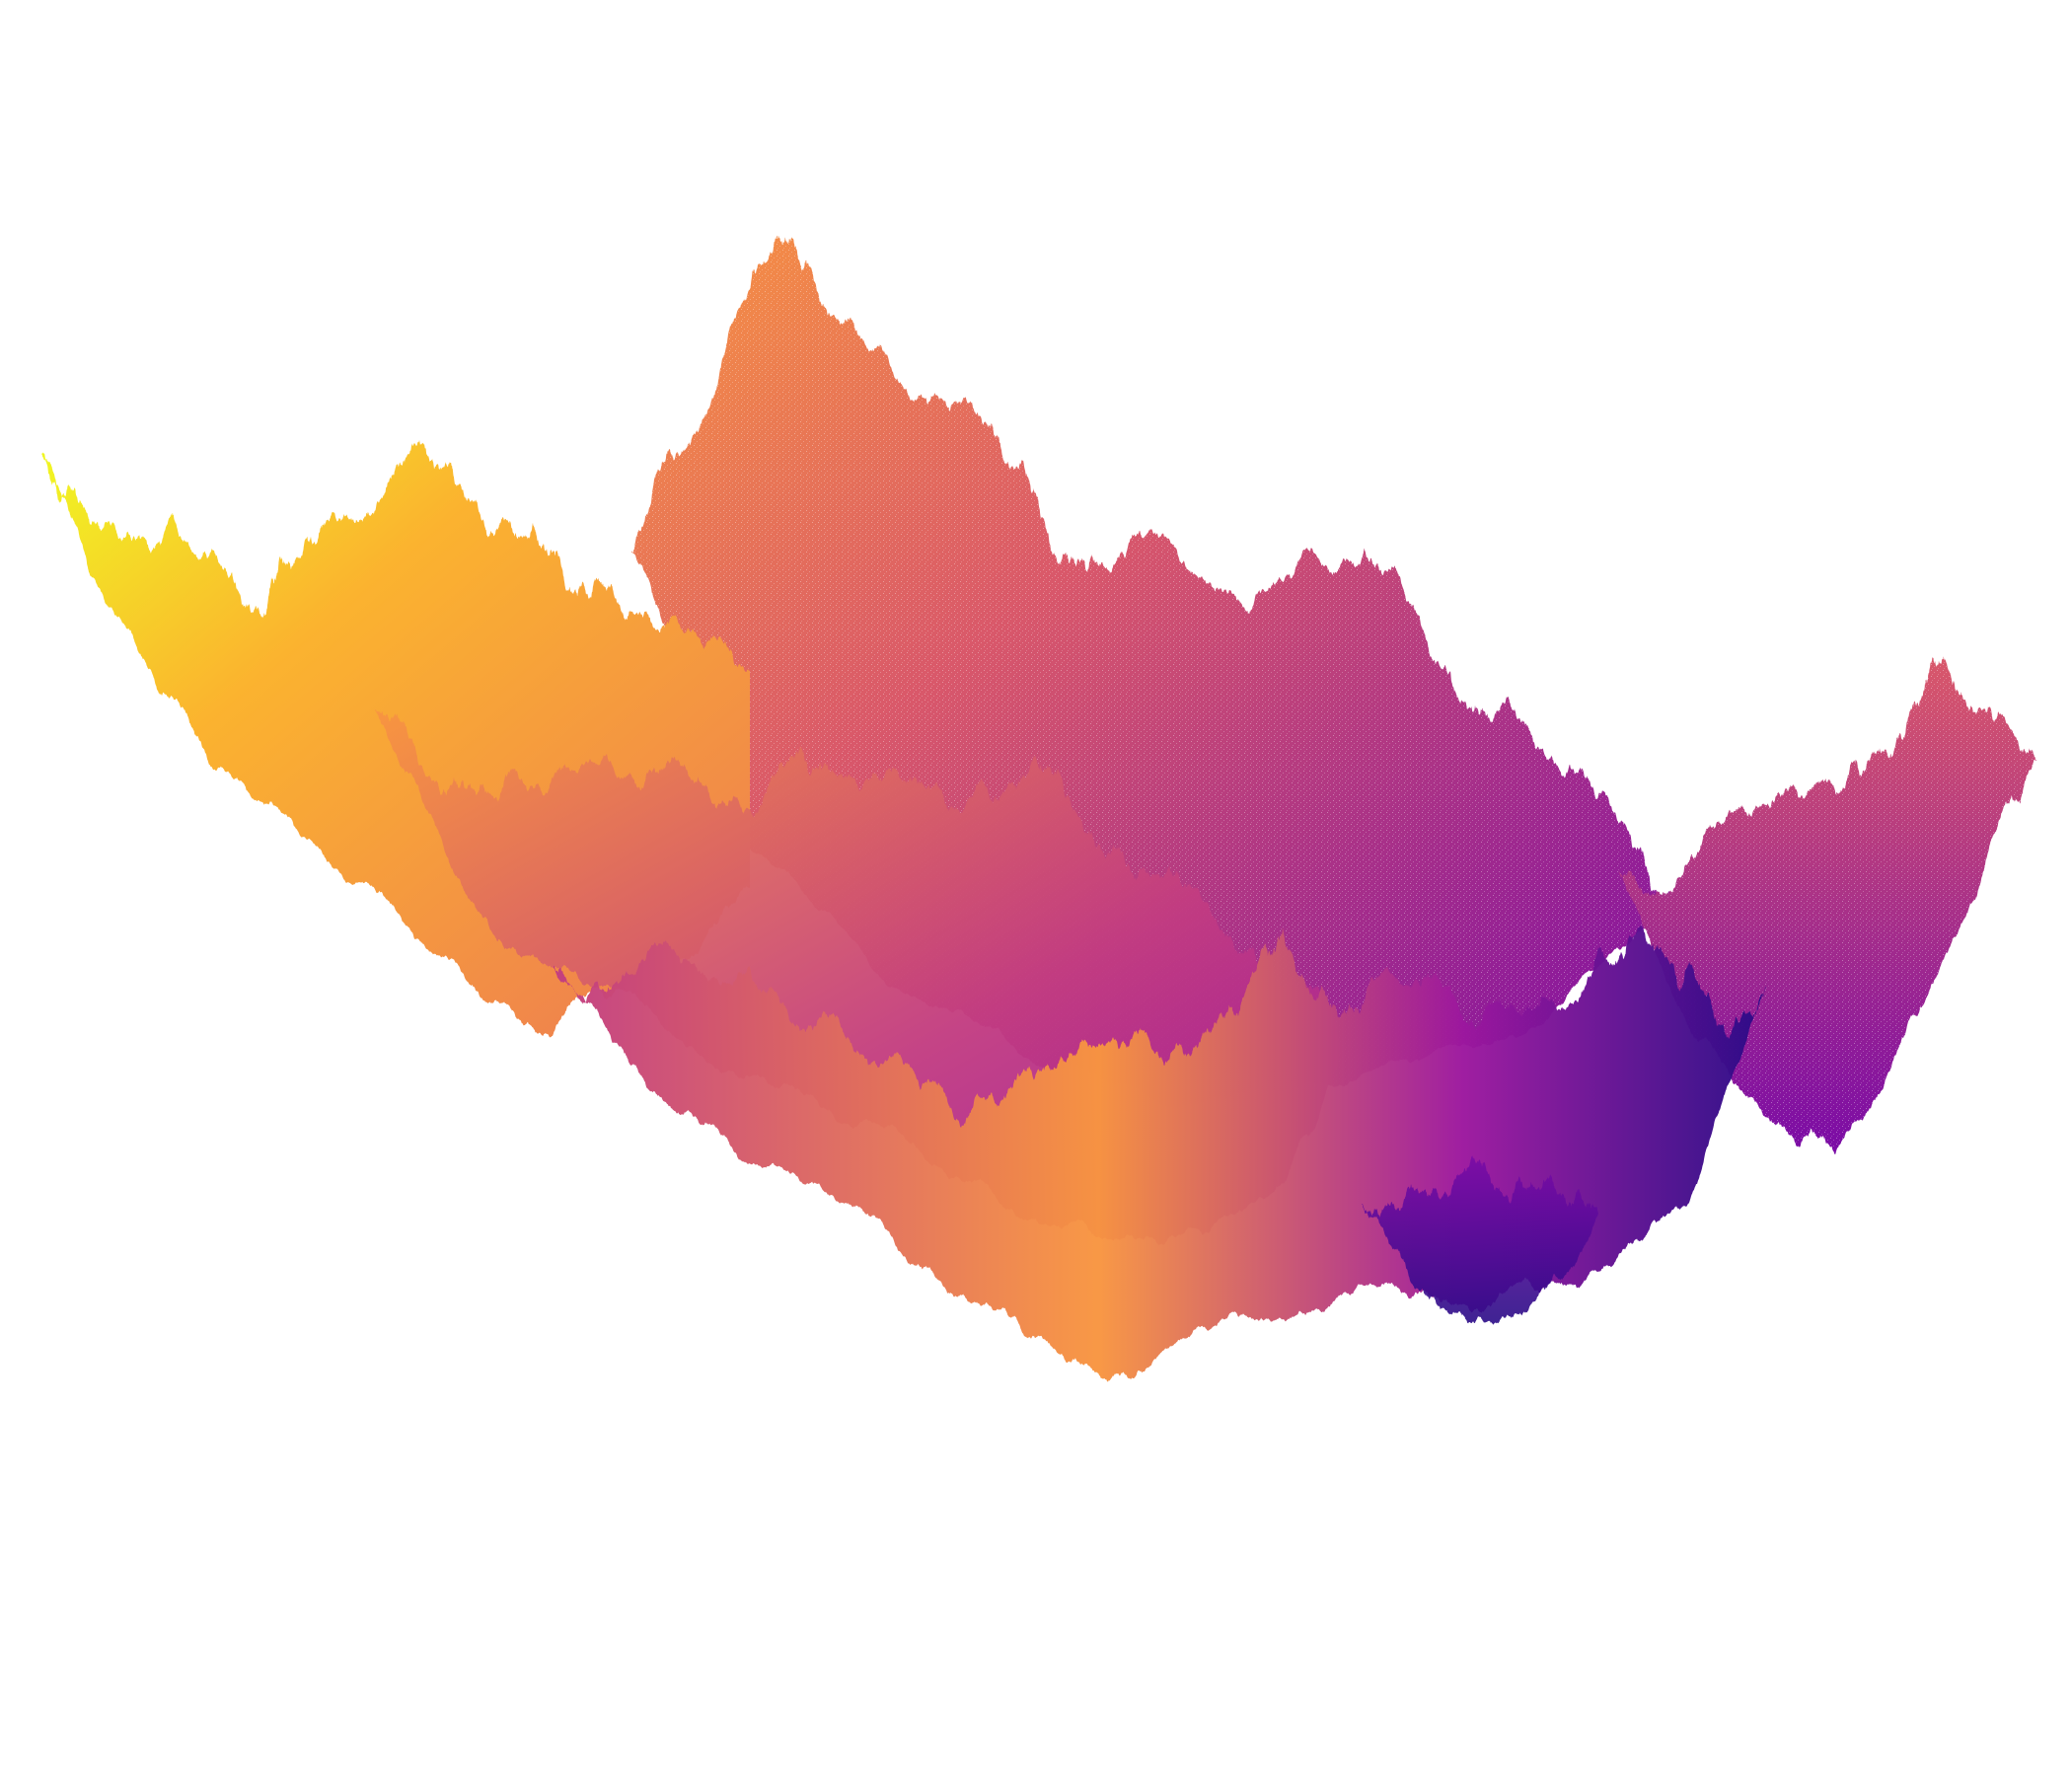  I want to click on deep-valley, so click(1480, 1240).